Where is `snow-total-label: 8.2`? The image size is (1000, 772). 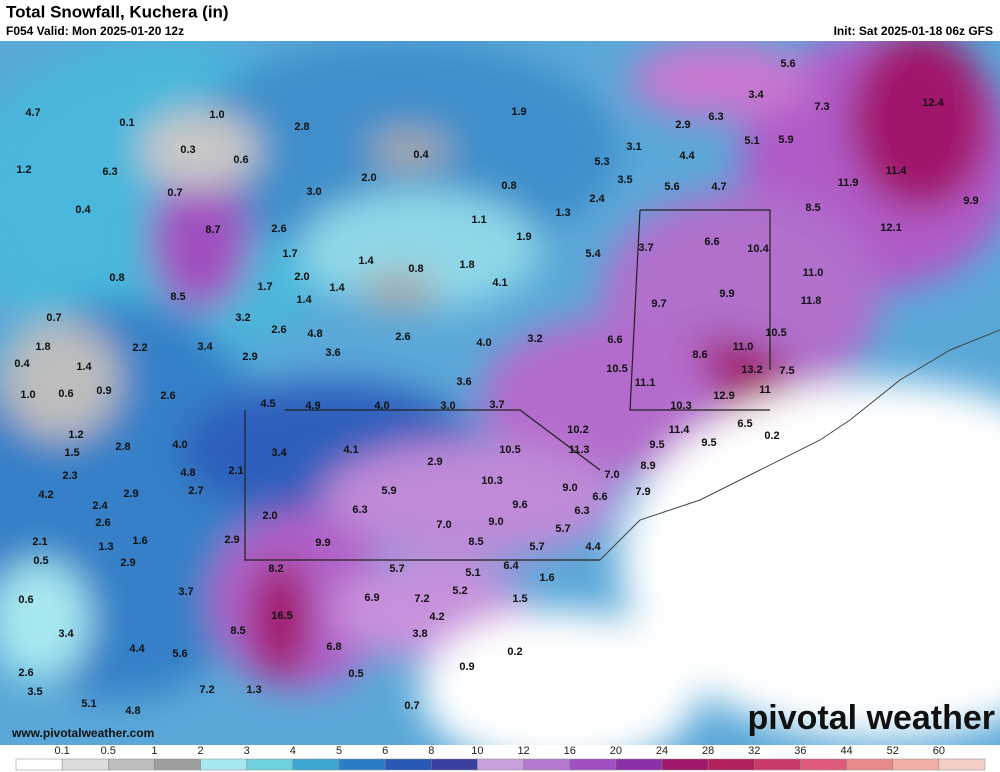 snow-total-label: 8.2 is located at coordinates (275, 569).